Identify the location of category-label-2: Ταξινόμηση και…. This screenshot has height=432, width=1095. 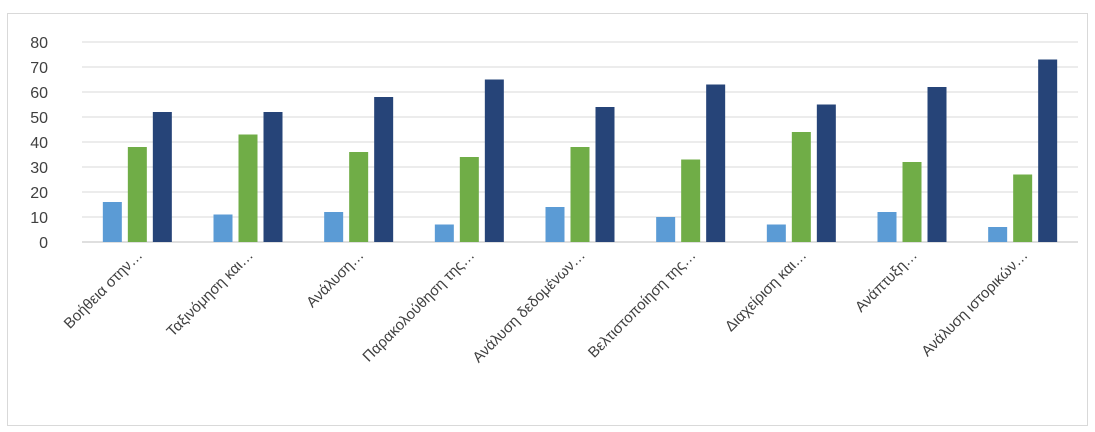
(209, 293).